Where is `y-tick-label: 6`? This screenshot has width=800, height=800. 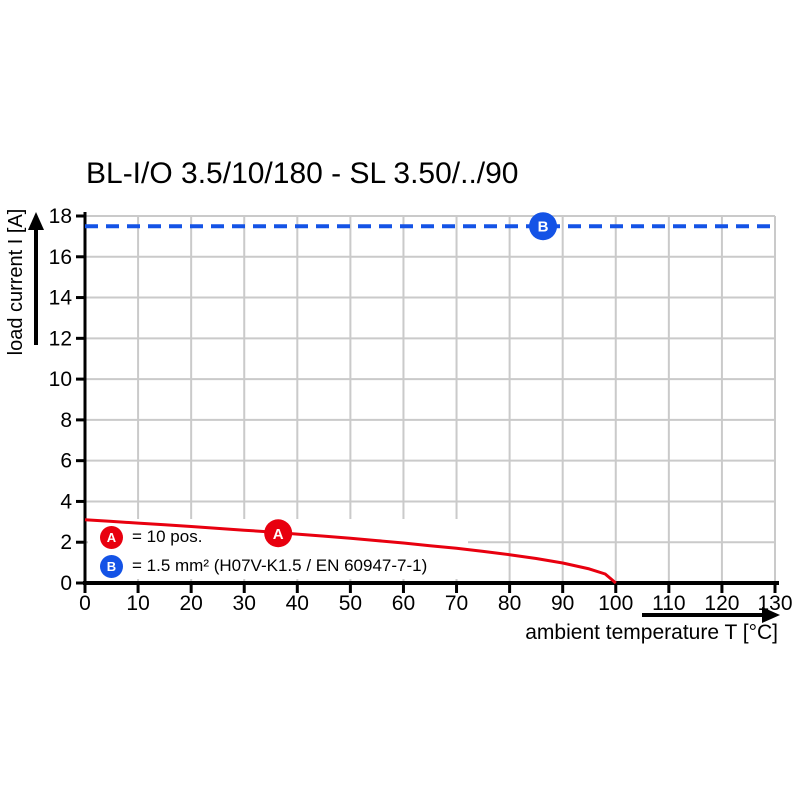
y-tick-label: 6 is located at coordinates (66, 461).